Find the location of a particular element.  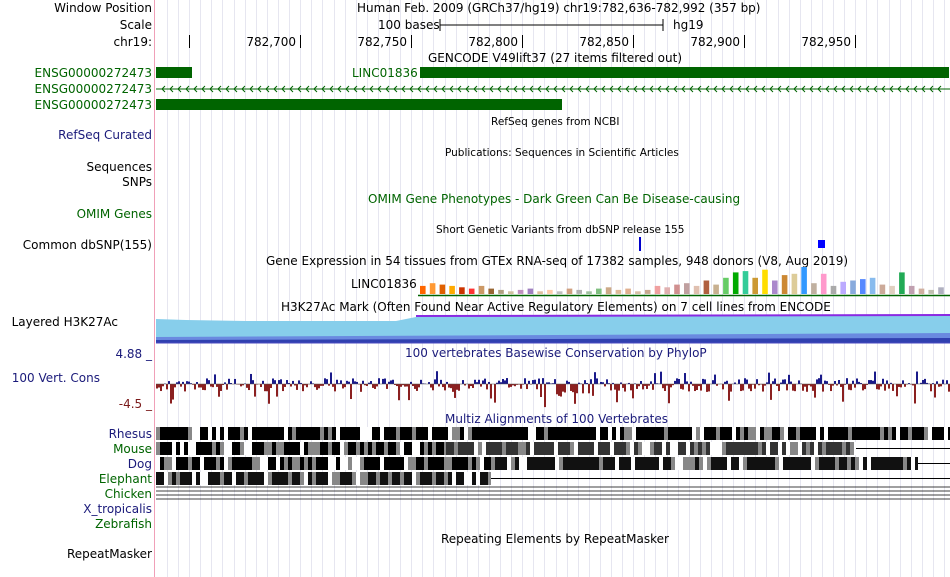

species-rhesus: Rhesus is located at coordinates (130, 434).